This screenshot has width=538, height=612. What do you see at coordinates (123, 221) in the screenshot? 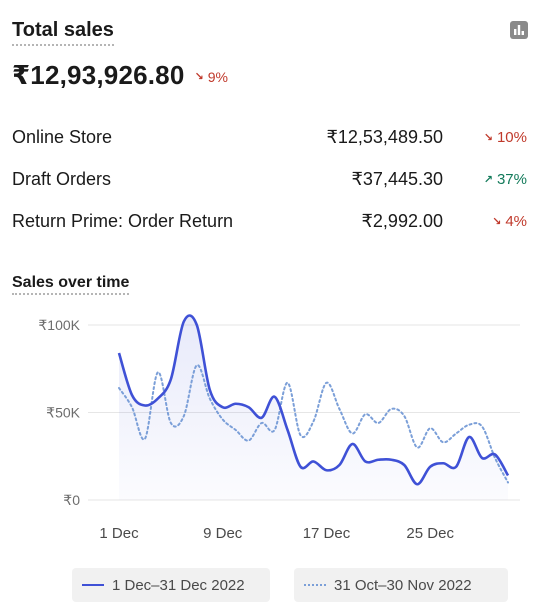
I see `breakdown-label: Return Prime: Order Return` at bounding box center [123, 221].